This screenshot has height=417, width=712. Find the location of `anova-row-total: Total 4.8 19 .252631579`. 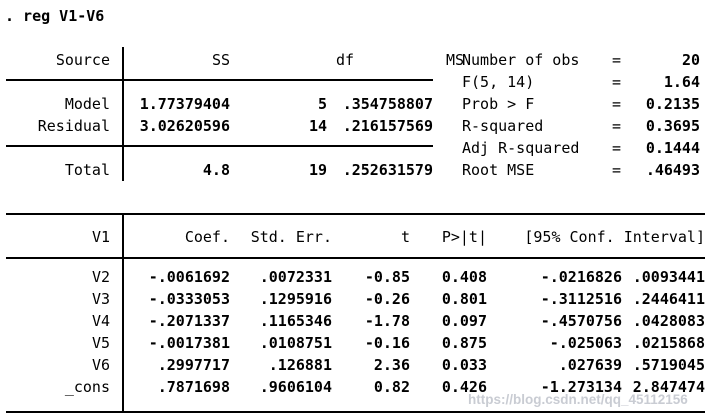

anova-row-total: Total 4.8 19 .252631579 is located at coordinates (356, 170).